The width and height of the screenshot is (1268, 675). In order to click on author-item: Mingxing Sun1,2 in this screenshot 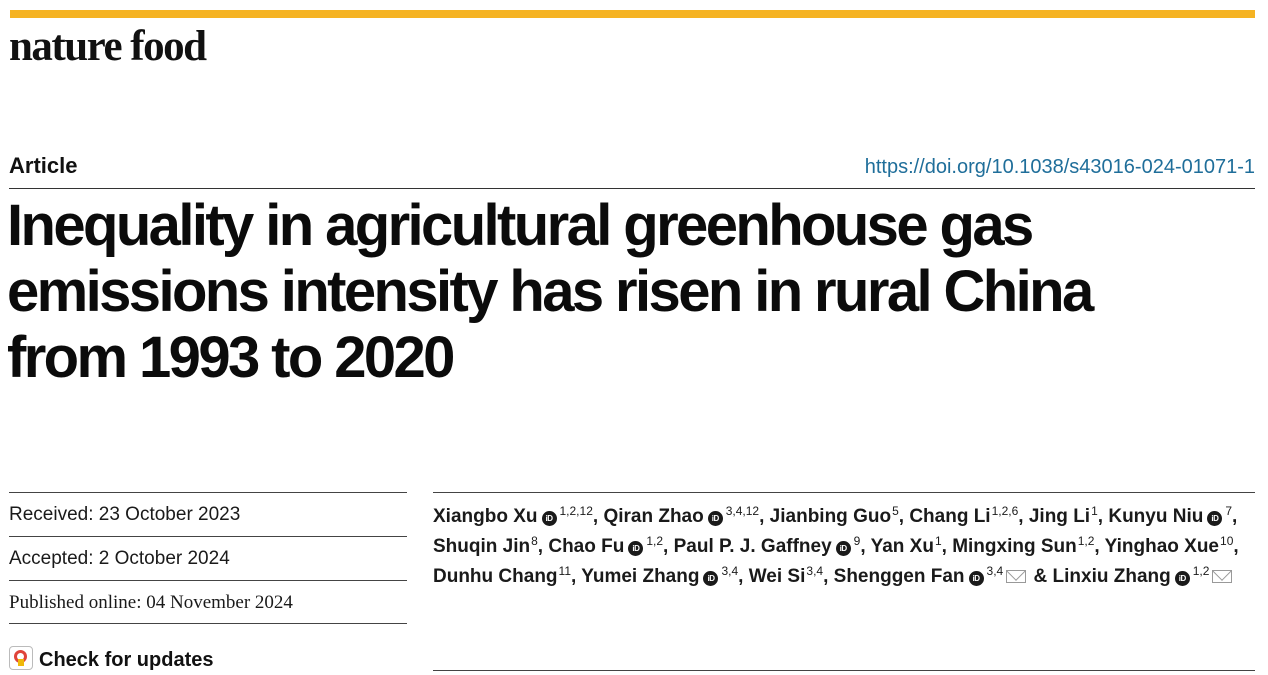, I will do `click(1023, 545)`.